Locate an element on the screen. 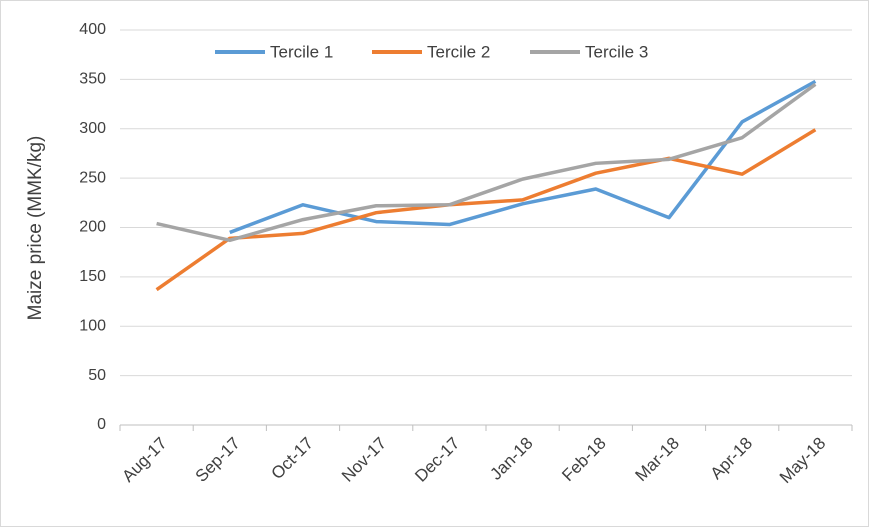 The height and width of the screenshot is (527, 869). y-tick-label: 150 is located at coordinates (92, 276).